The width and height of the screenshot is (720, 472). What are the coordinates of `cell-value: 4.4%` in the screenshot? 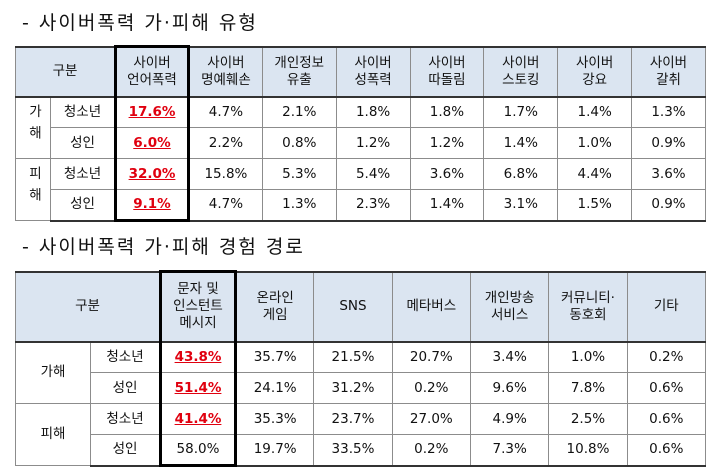 It's located at (594, 173).